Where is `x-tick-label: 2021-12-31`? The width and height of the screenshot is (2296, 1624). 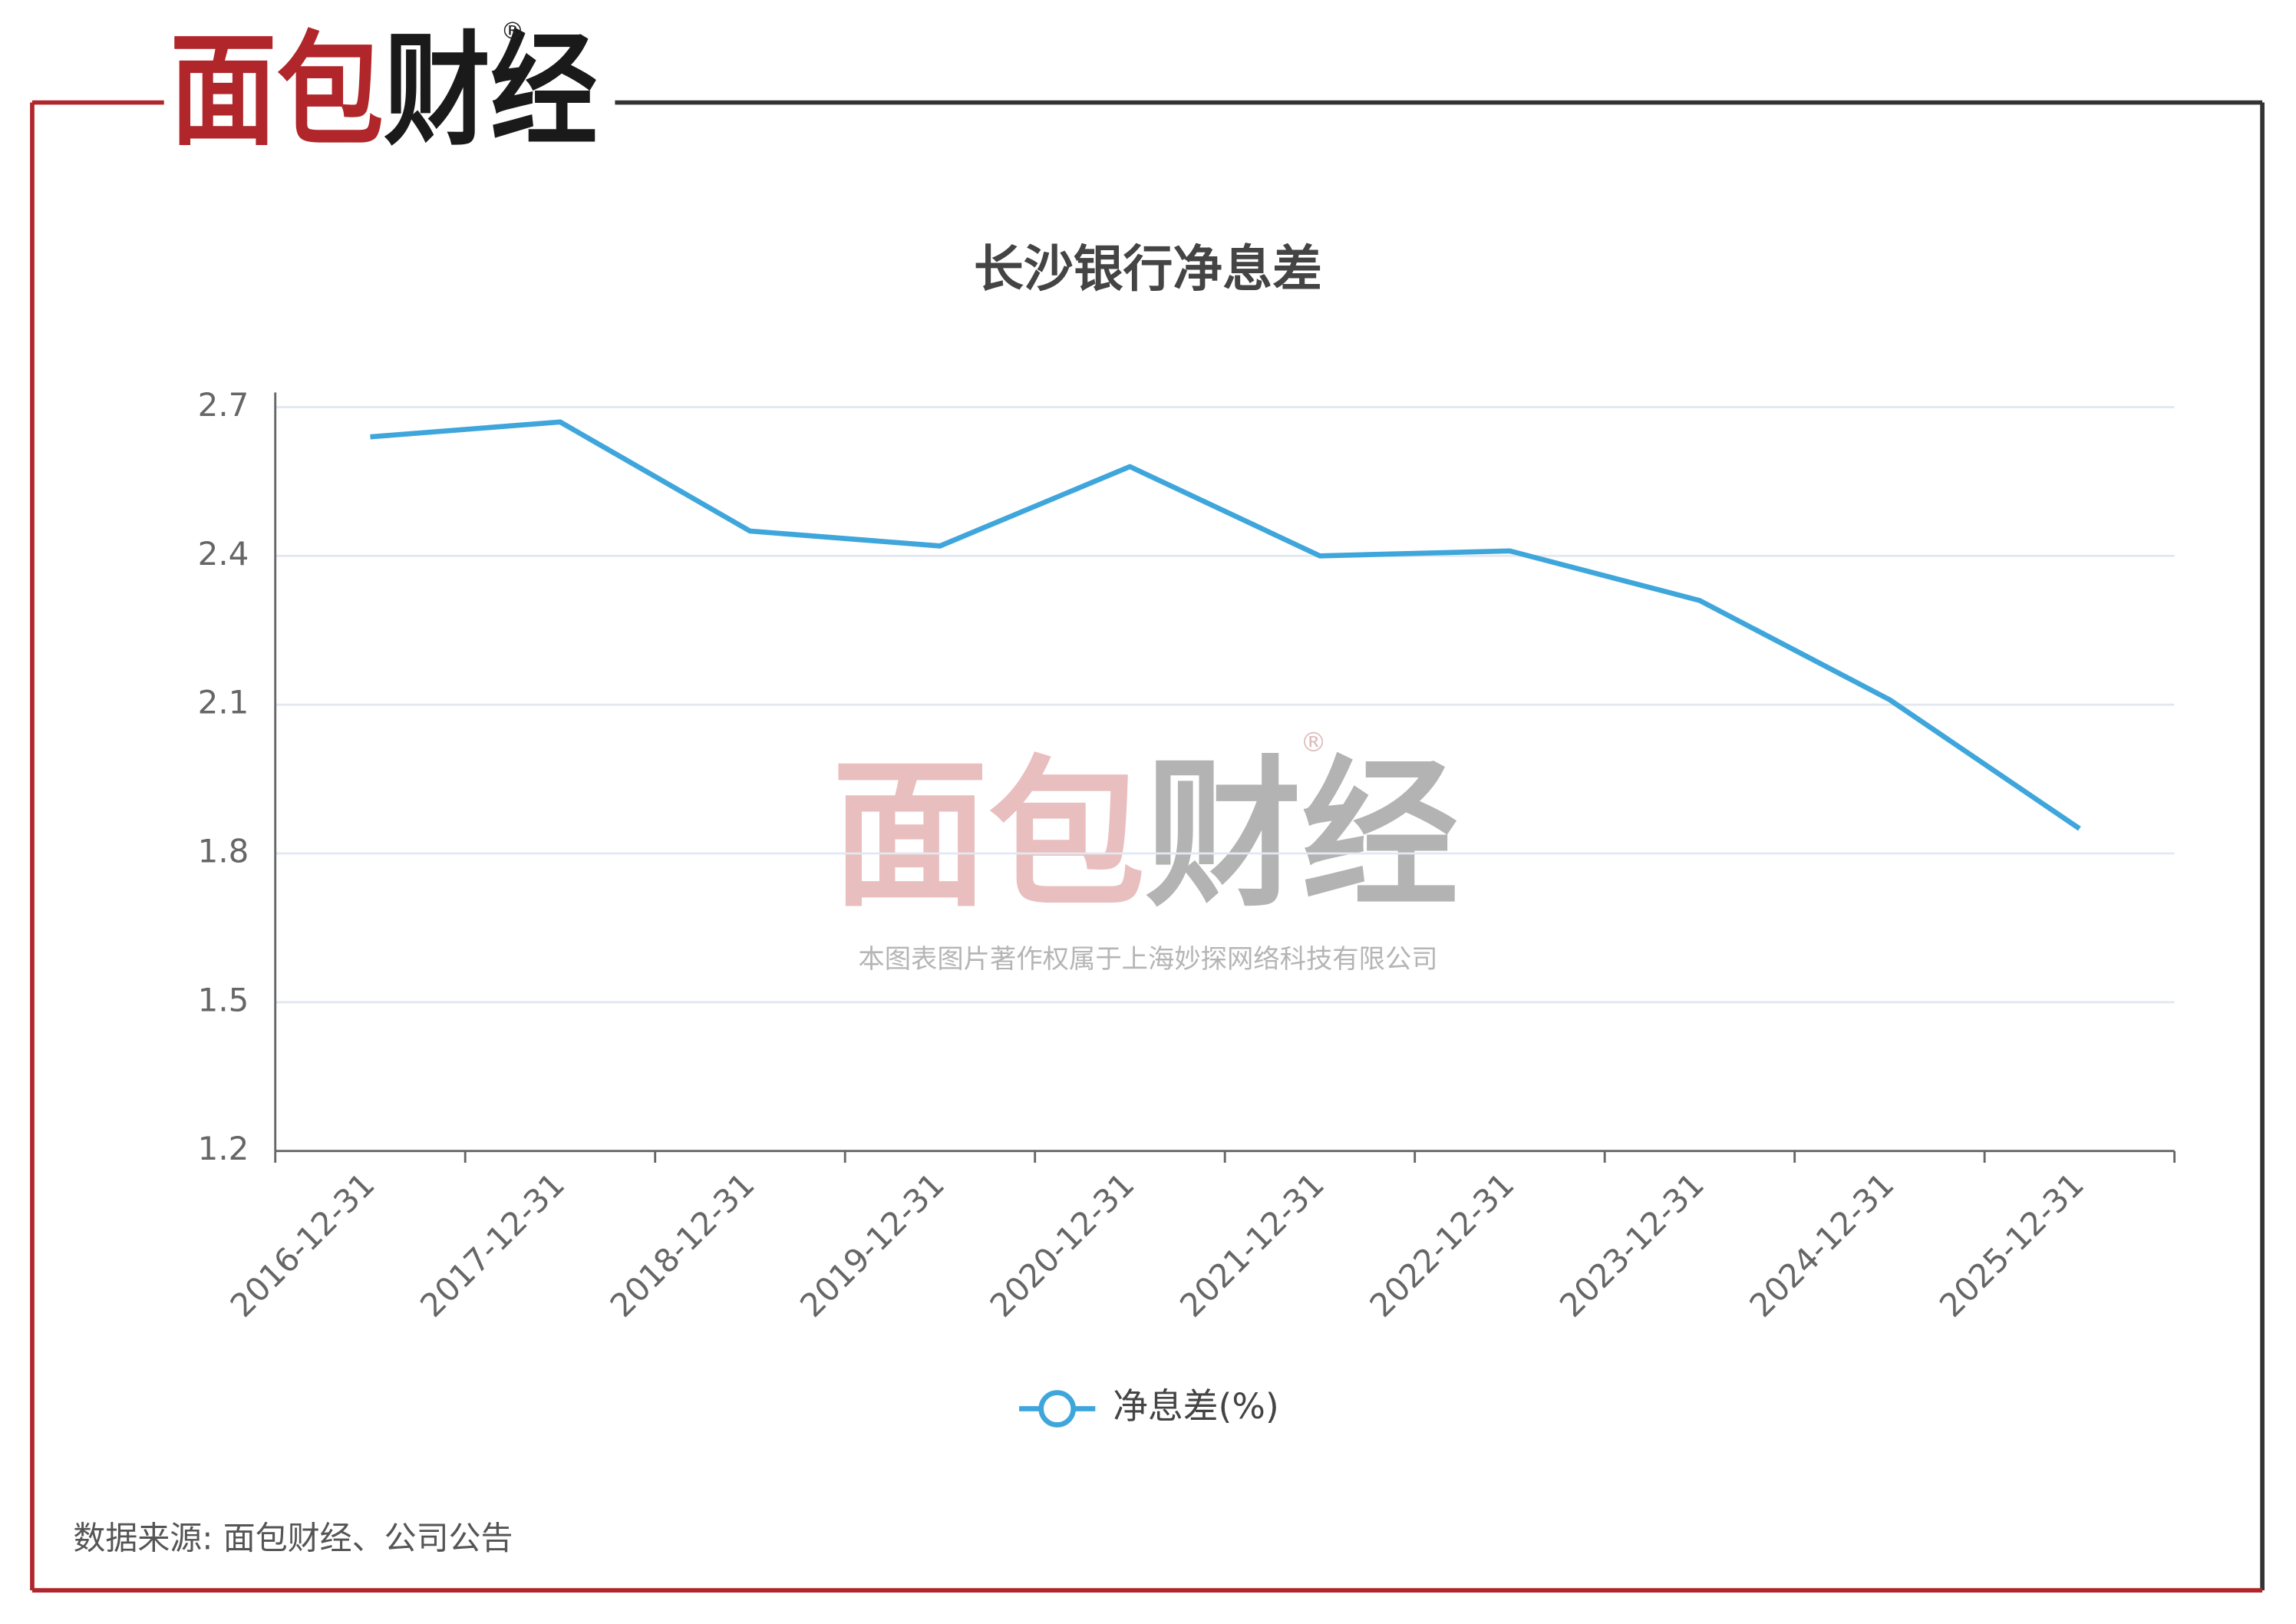
x-tick-label: 2021-12-31 is located at coordinates (1252, 1244).